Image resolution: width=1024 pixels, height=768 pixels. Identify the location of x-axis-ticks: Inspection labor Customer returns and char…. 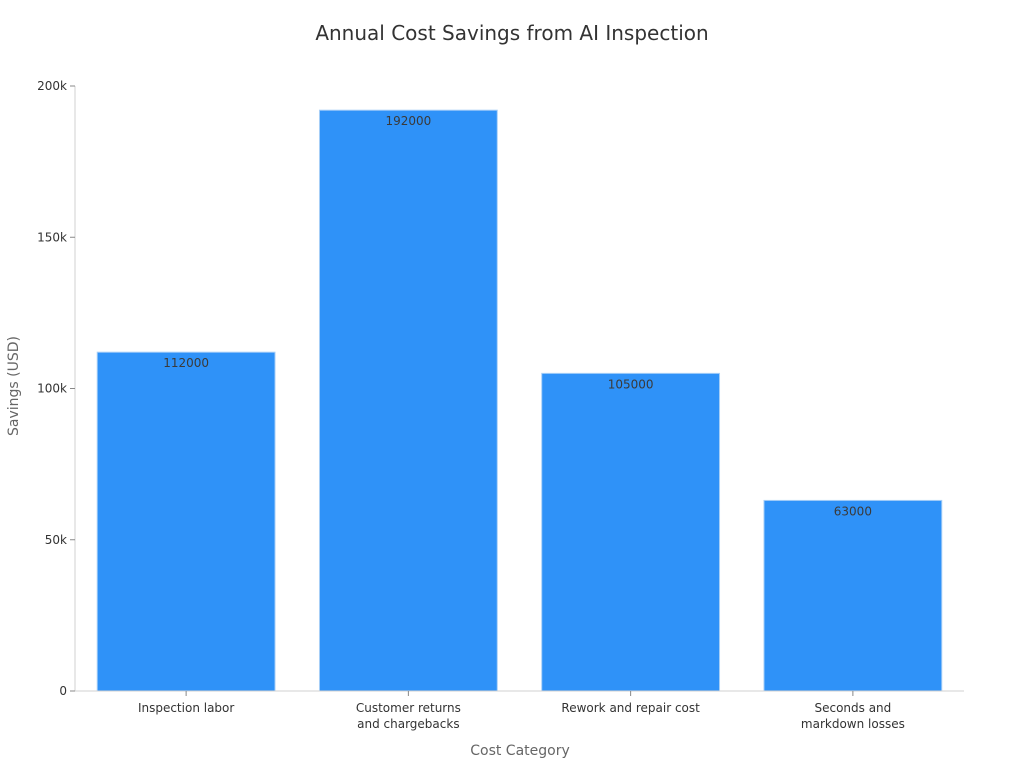
(521, 711).